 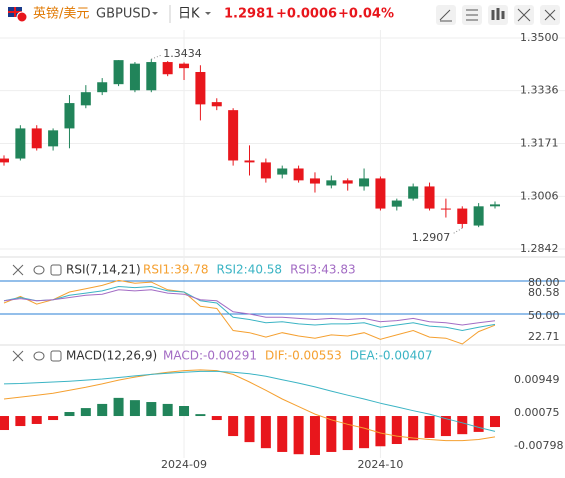 I want to click on y-tick-label: -0.00798, so click(x=538, y=445).